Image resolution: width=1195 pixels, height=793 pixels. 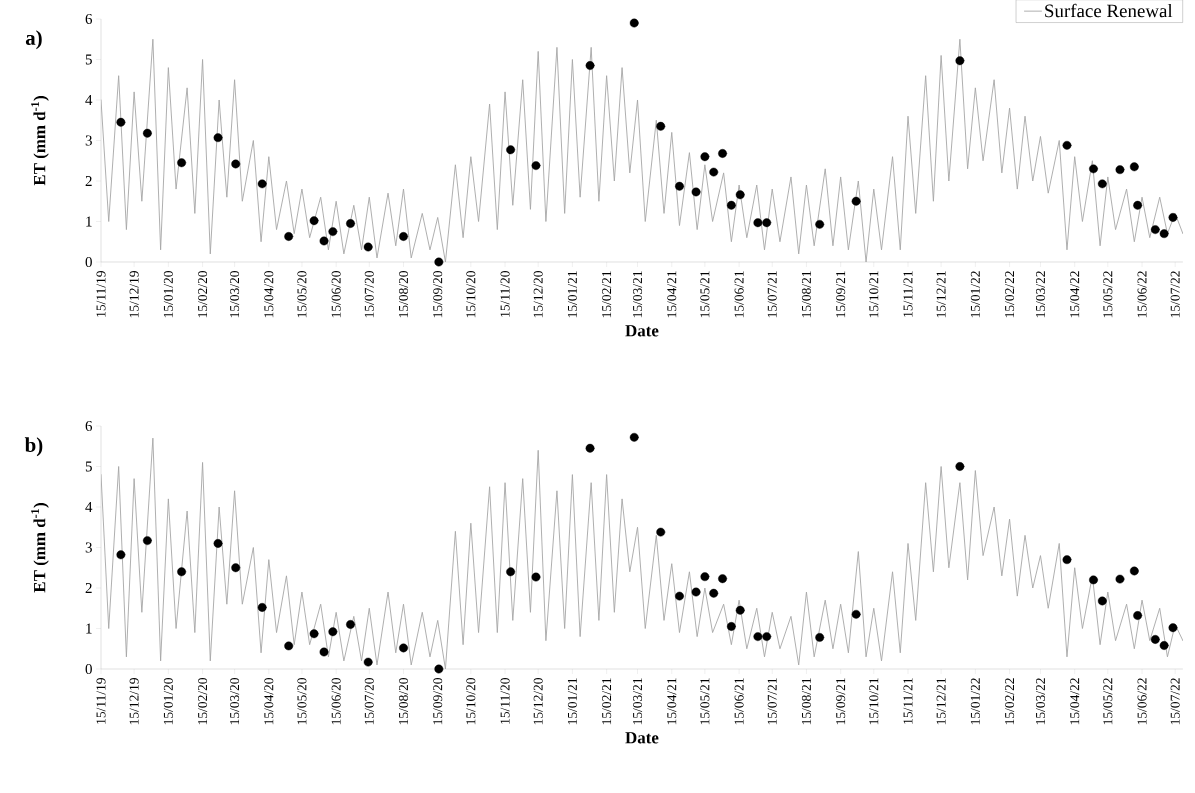 I want to click on x-tick-label: 15/03/20, so click(x=235, y=294).